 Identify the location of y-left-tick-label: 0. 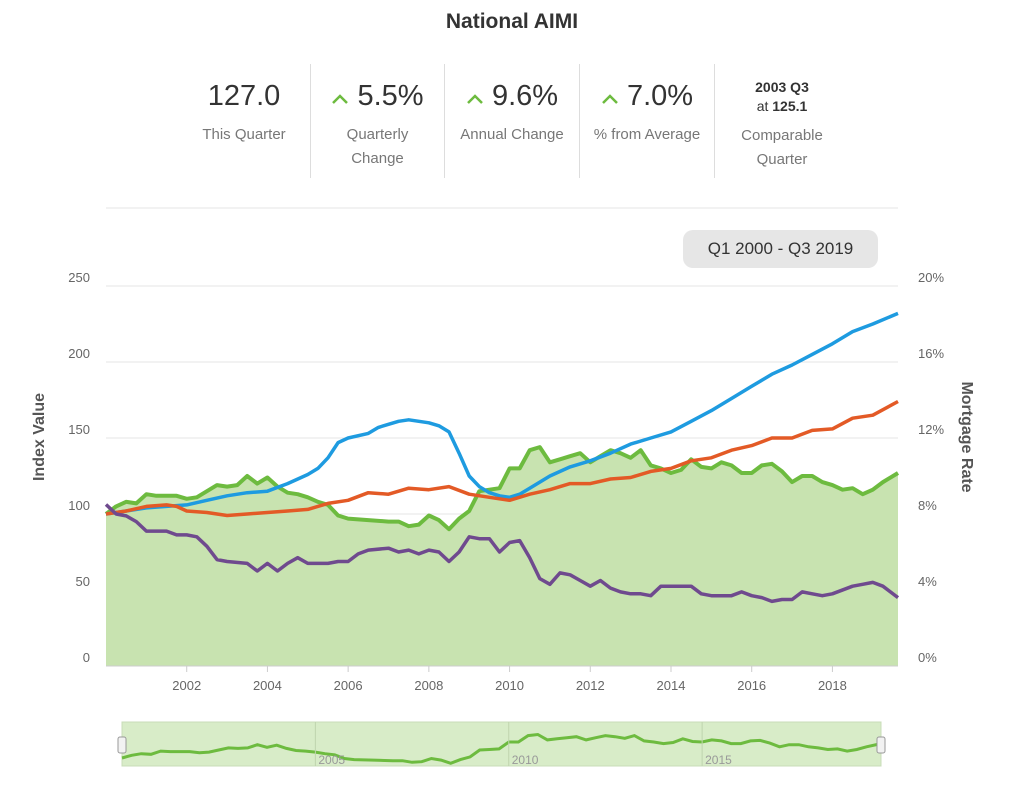
(86, 657).